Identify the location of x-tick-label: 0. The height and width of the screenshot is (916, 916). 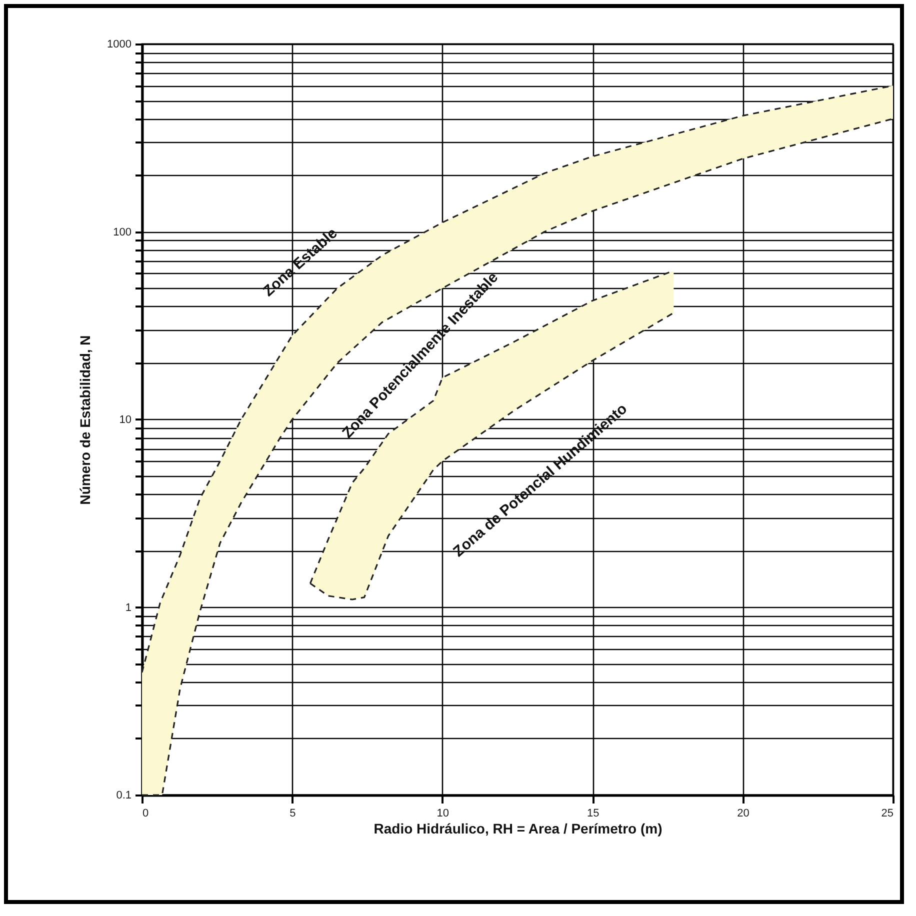
(145, 814).